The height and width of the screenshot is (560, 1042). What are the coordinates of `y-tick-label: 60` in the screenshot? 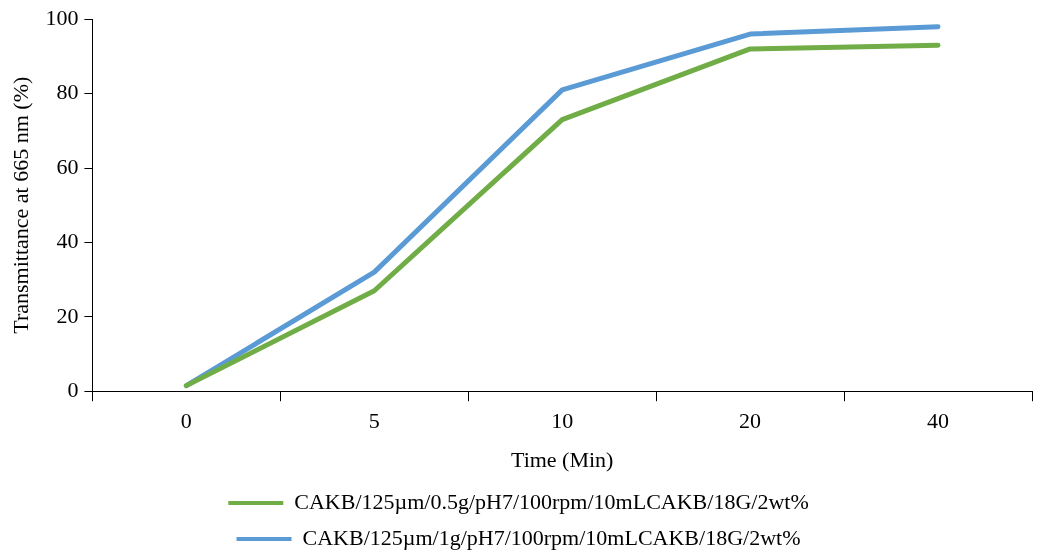 It's located at (67, 166).